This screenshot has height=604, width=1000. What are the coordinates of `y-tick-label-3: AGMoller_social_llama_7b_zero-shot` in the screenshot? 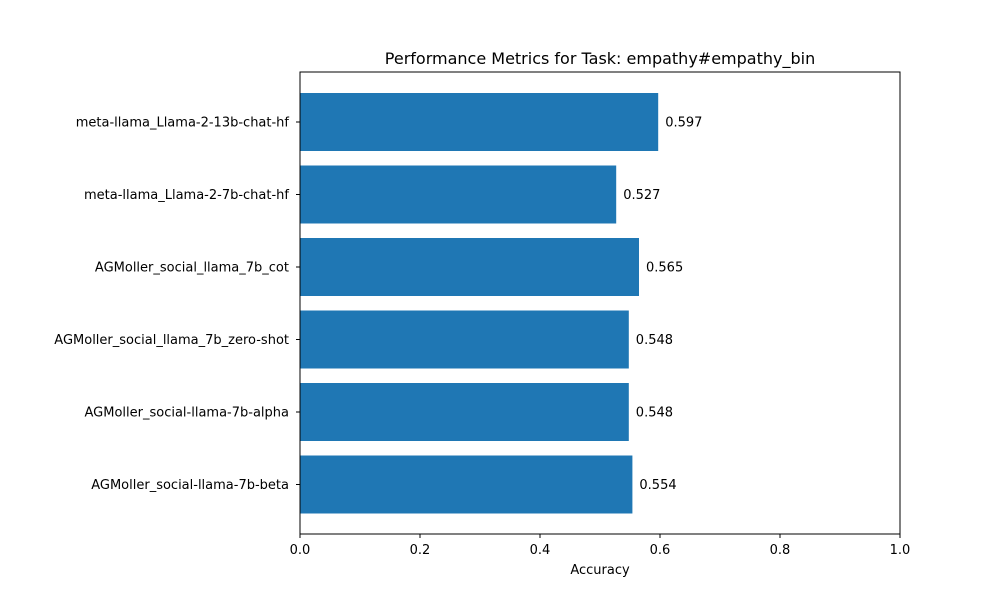 It's located at (171, 340).